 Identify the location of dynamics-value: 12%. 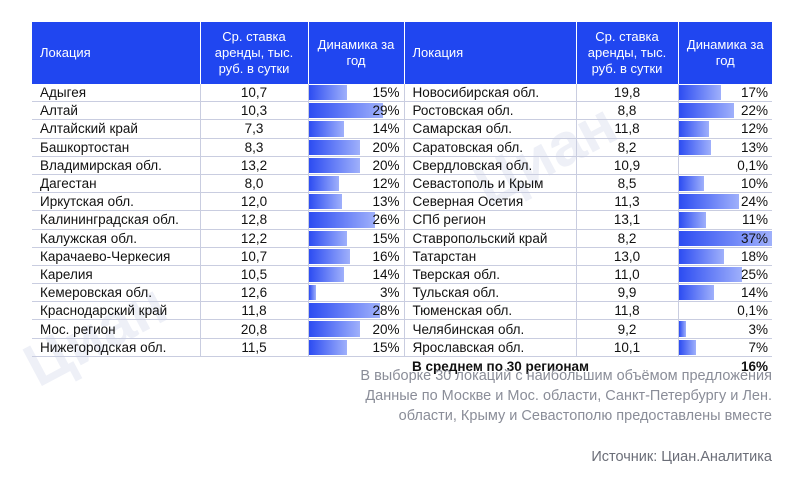
(754, 129).